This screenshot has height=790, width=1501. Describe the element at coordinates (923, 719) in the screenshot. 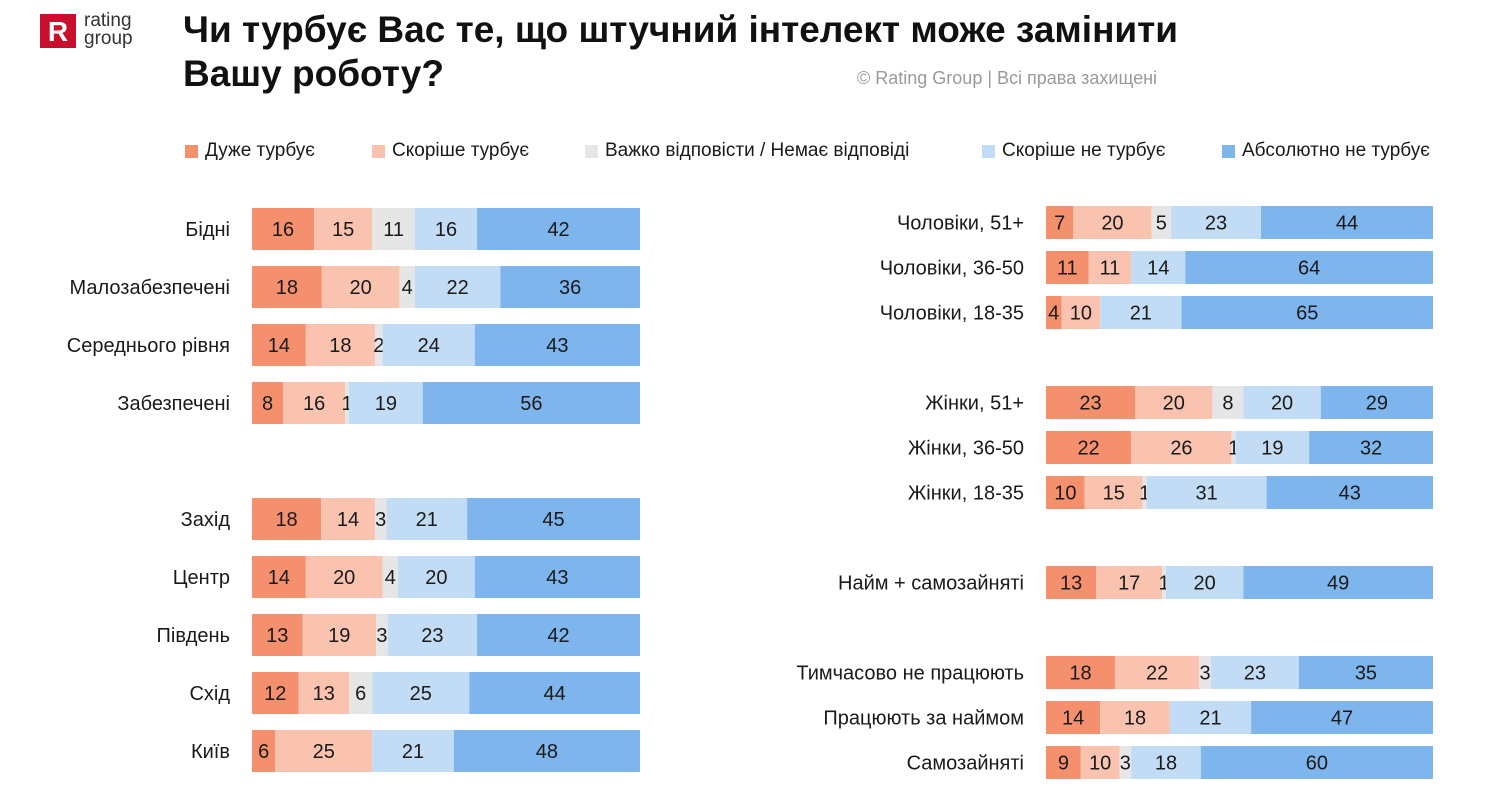

I see `category-label: Працюють за наймом` at that location.